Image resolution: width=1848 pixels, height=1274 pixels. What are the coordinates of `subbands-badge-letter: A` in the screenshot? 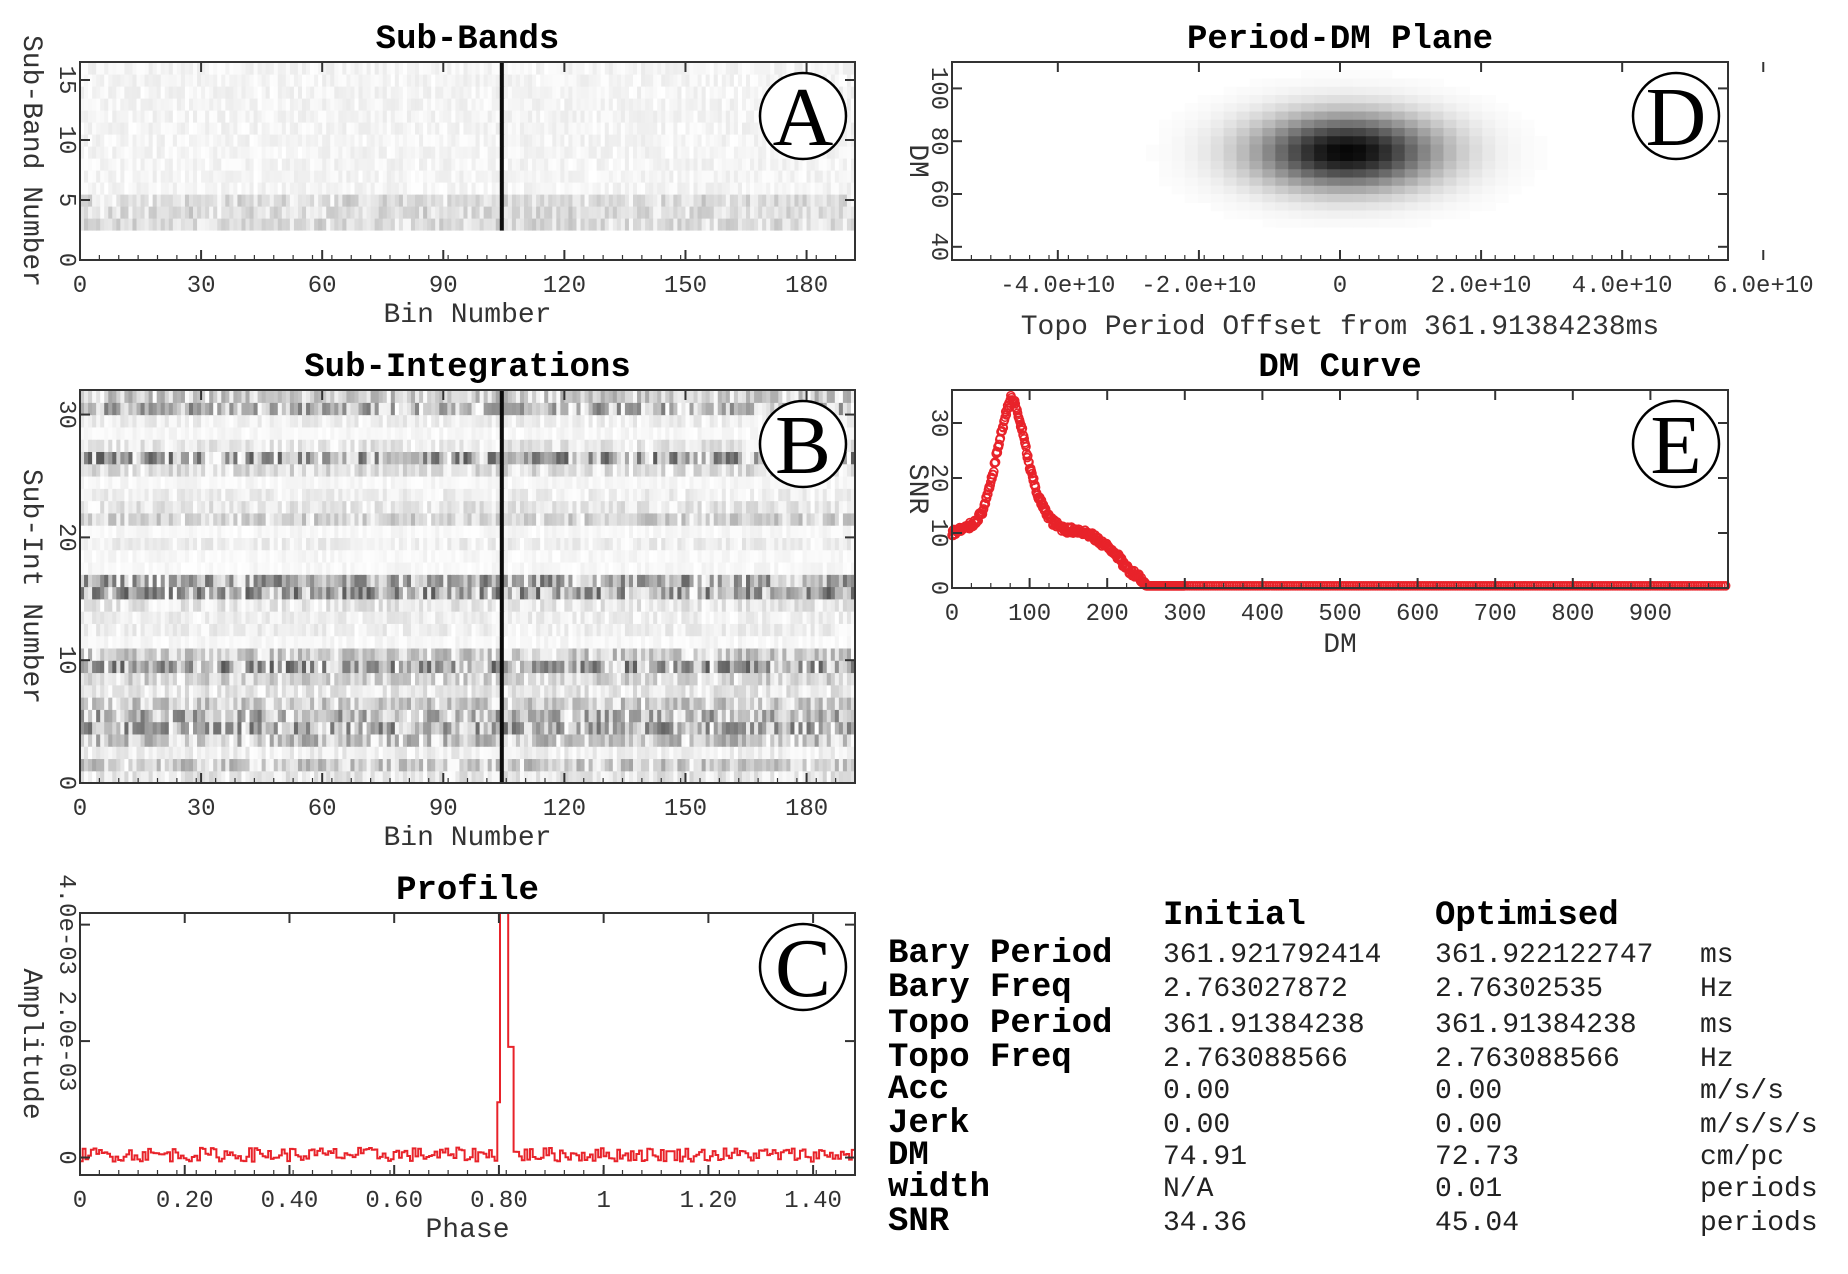 It's located at (803, 117).